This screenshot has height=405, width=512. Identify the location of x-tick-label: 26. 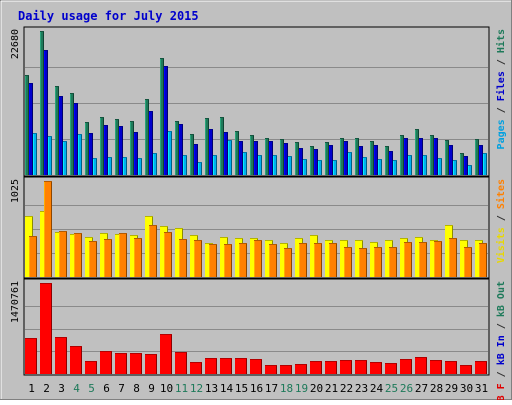
(406, 388).